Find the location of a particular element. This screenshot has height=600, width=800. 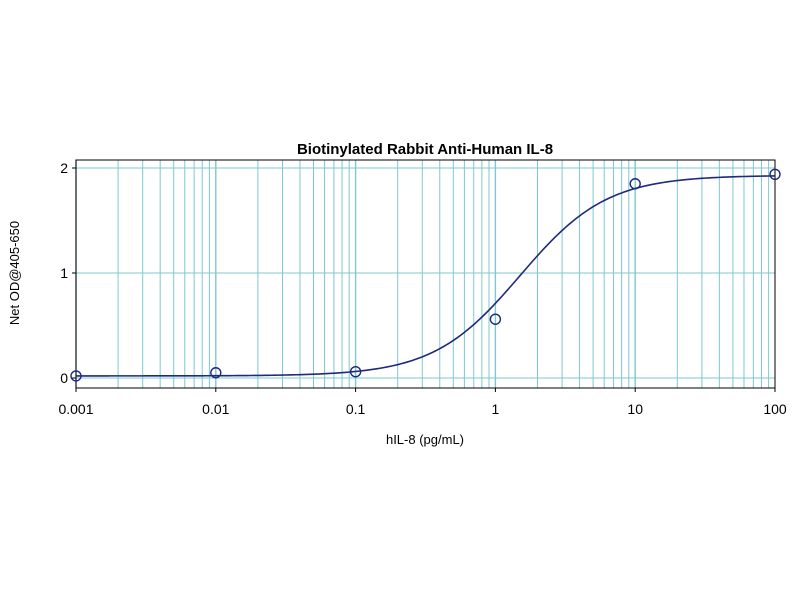

y-tick-label: 0 is located at coordinates (64, 378).